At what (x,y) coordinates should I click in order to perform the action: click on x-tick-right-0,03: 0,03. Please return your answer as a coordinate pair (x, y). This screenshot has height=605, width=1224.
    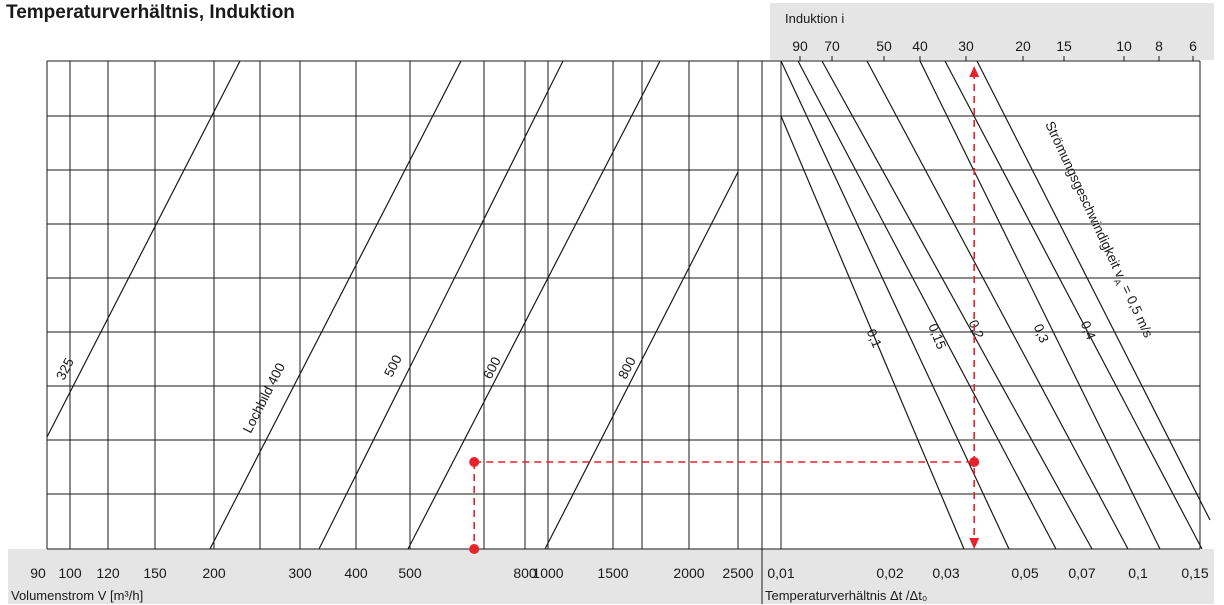
    Looking at the image, I should click on (945, 573).